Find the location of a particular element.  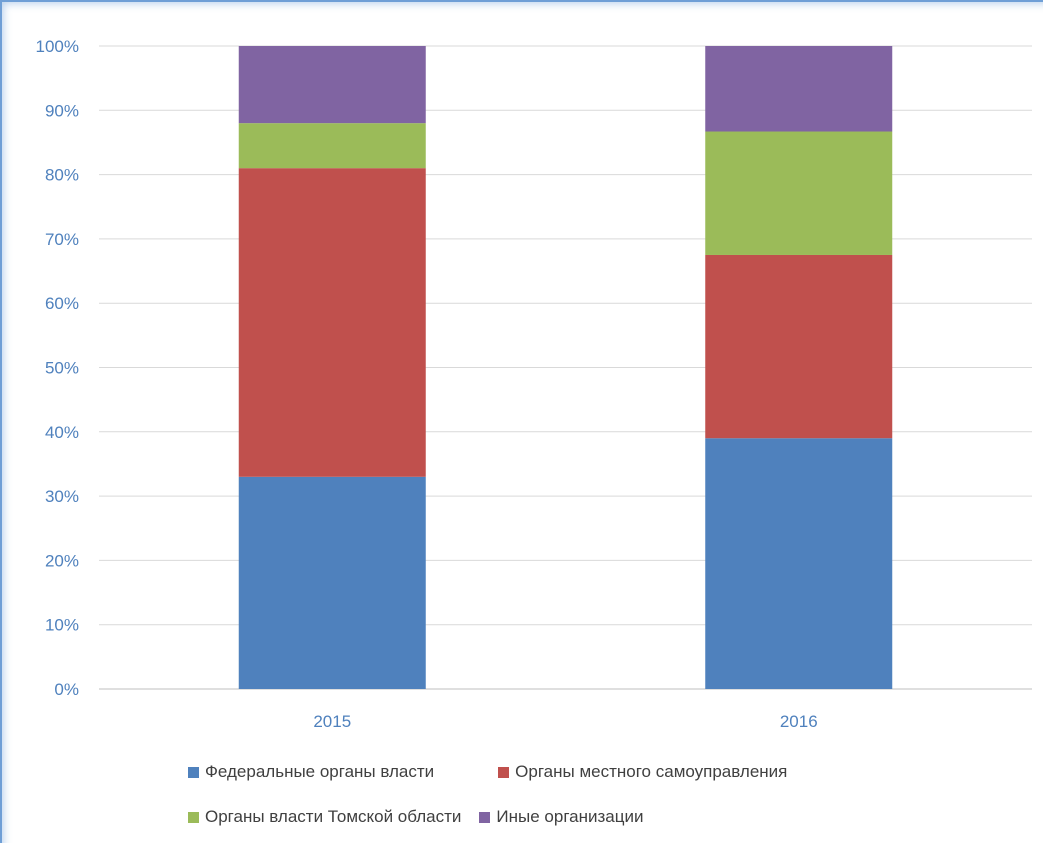

y-tick-label: 40% is located at coordinates (62, 432).